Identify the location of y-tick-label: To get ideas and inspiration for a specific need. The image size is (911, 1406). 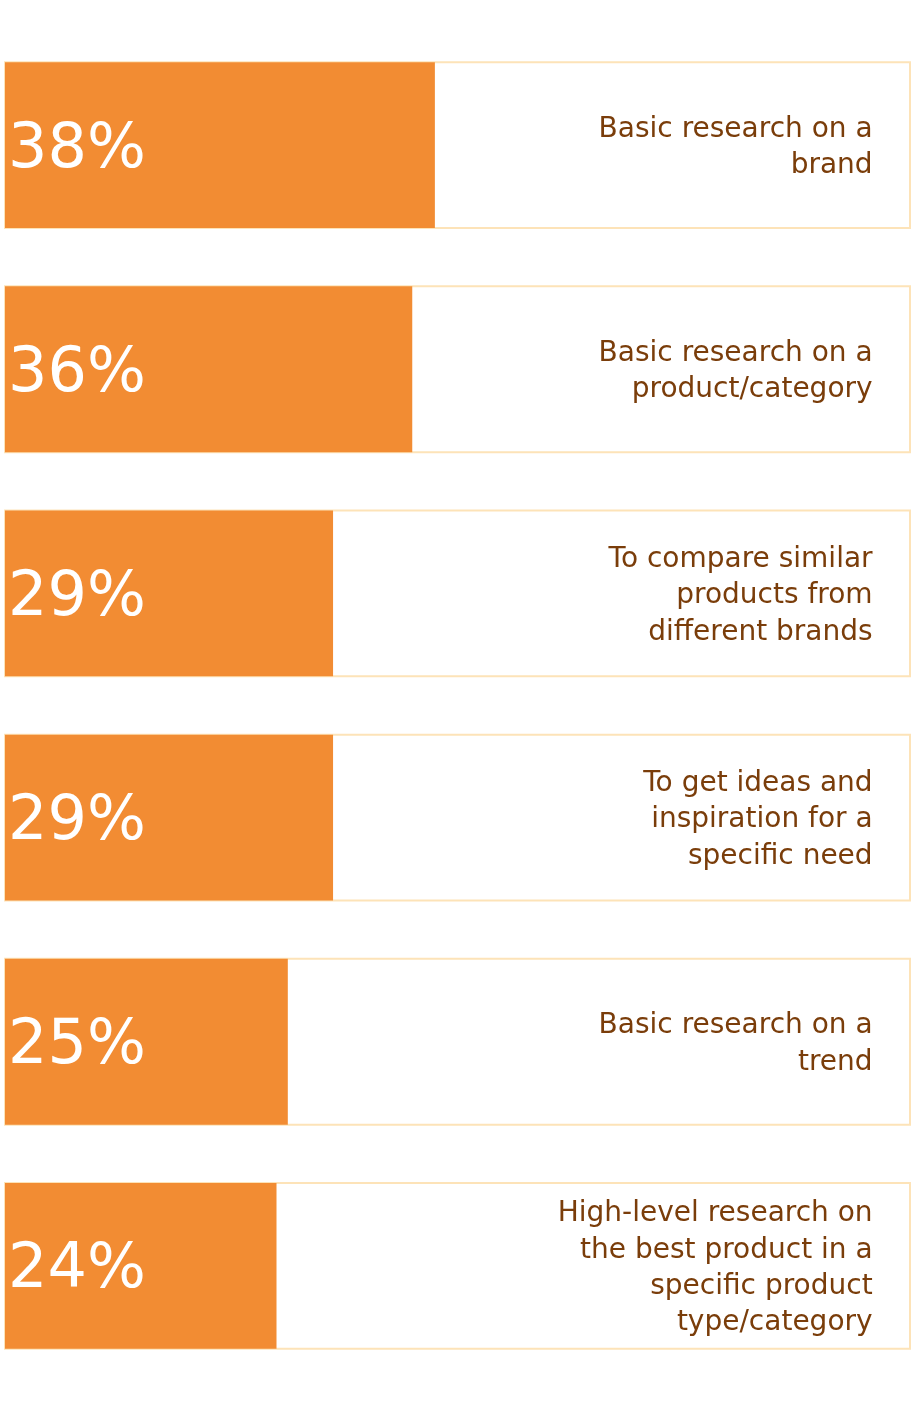
(757, 817).